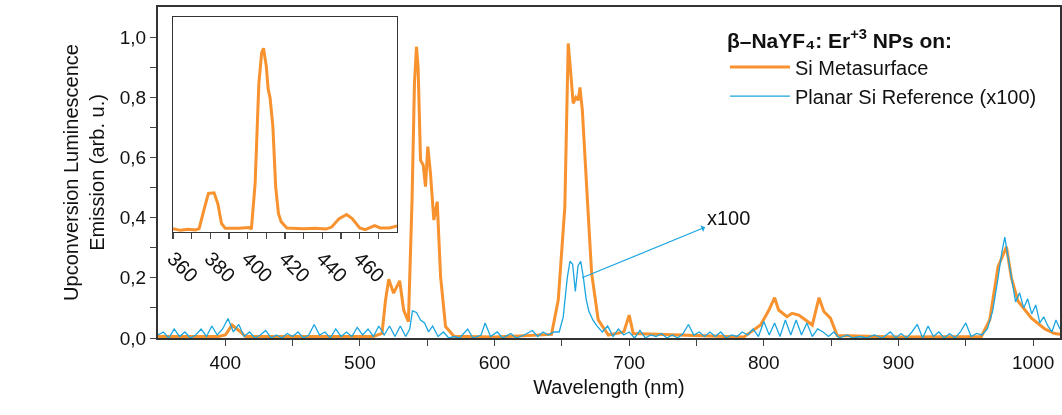  I want to click on y-tick-label: 1,0, so click(133, 37).